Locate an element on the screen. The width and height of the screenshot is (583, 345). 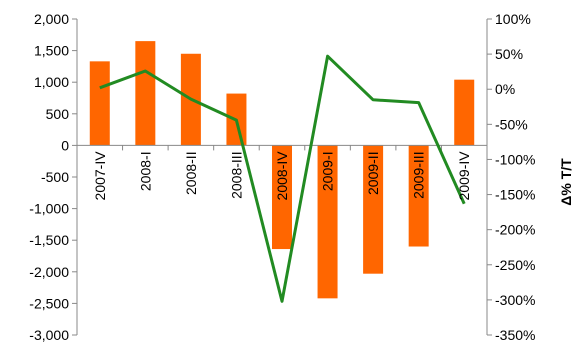
right-axis-title: Δ% T/T is located at coordinates (566, 182).